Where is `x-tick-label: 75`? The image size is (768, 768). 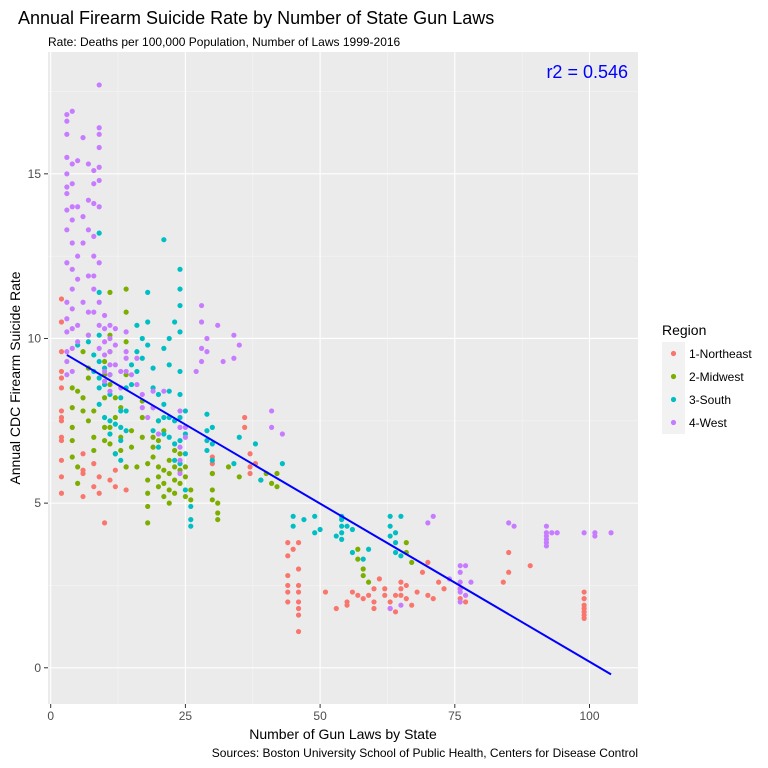 x-tick-label: 75 is located at coordinates (455, 716).